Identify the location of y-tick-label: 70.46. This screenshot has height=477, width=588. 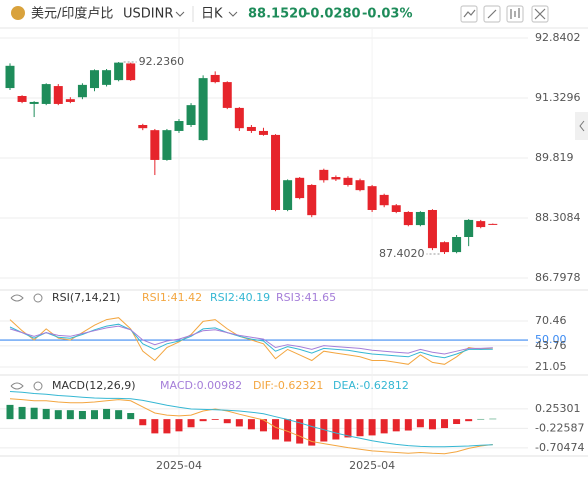
(551, 320).